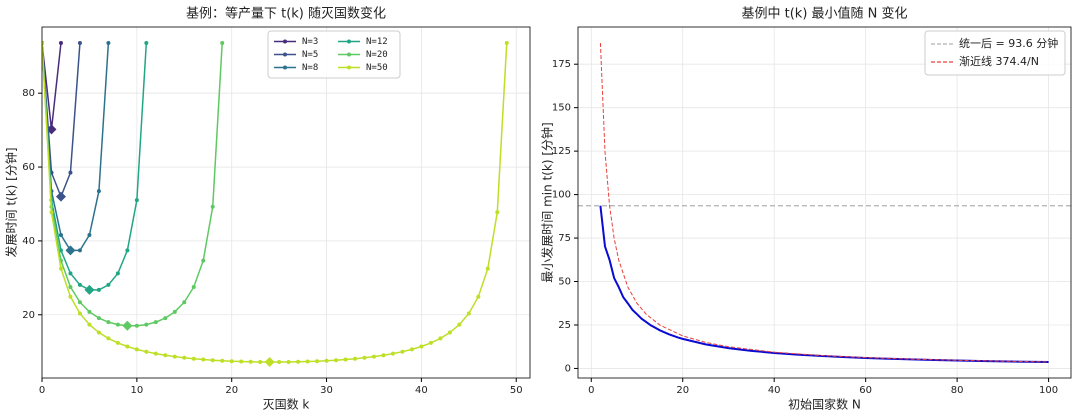 The height and width of the screenshot is (419, 1080). Describe the element at coordinates (516, 390) in the screenshot. I see `x-tick-label: 50` at that location.